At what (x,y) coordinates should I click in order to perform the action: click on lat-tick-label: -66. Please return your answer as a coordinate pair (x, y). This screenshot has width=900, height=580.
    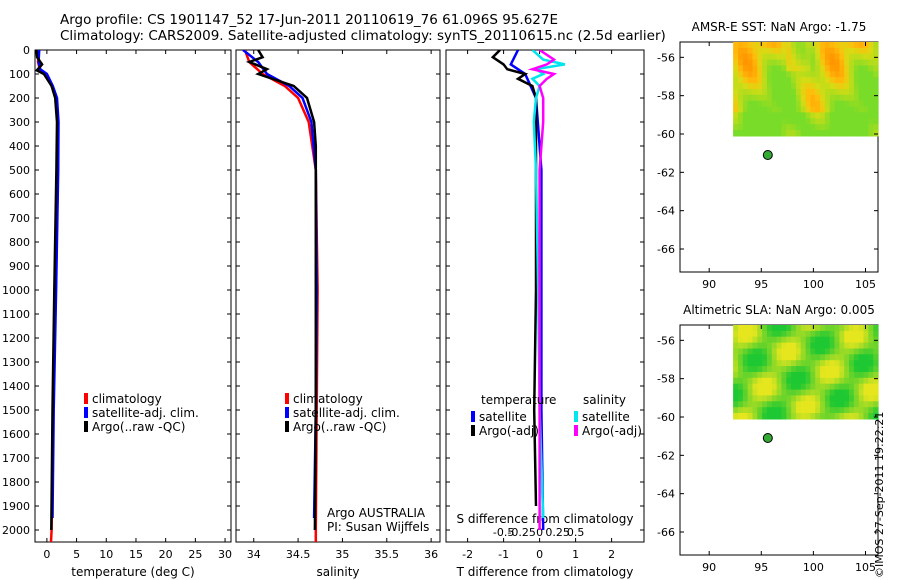
    Looking at the image, I should click on (666, 249).